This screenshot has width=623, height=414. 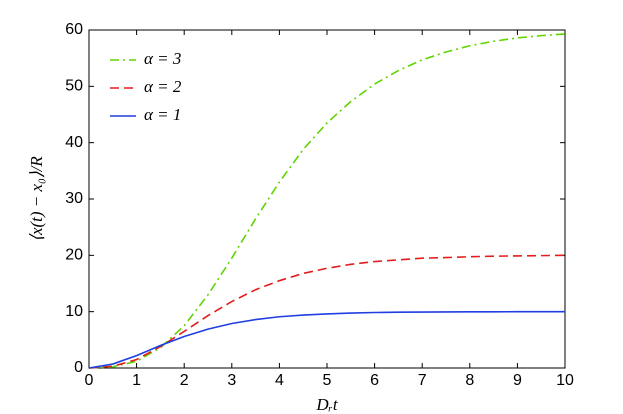 What do you see at coordinates (374, 380) in the screenshot?
I see `x-tick-label: 6` at bounding box center [374, 380].